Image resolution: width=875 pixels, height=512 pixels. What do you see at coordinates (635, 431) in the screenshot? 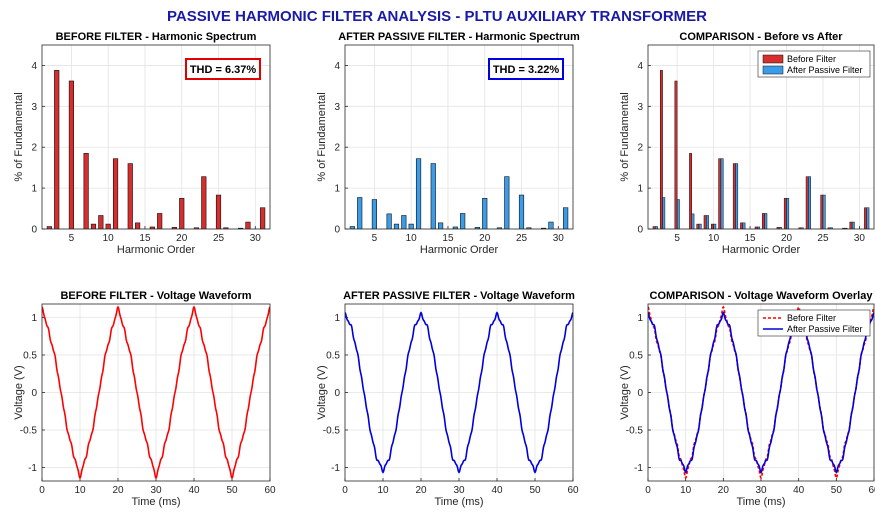
I see `y-tick-label: -0.5` at bounding box center [635, 431].